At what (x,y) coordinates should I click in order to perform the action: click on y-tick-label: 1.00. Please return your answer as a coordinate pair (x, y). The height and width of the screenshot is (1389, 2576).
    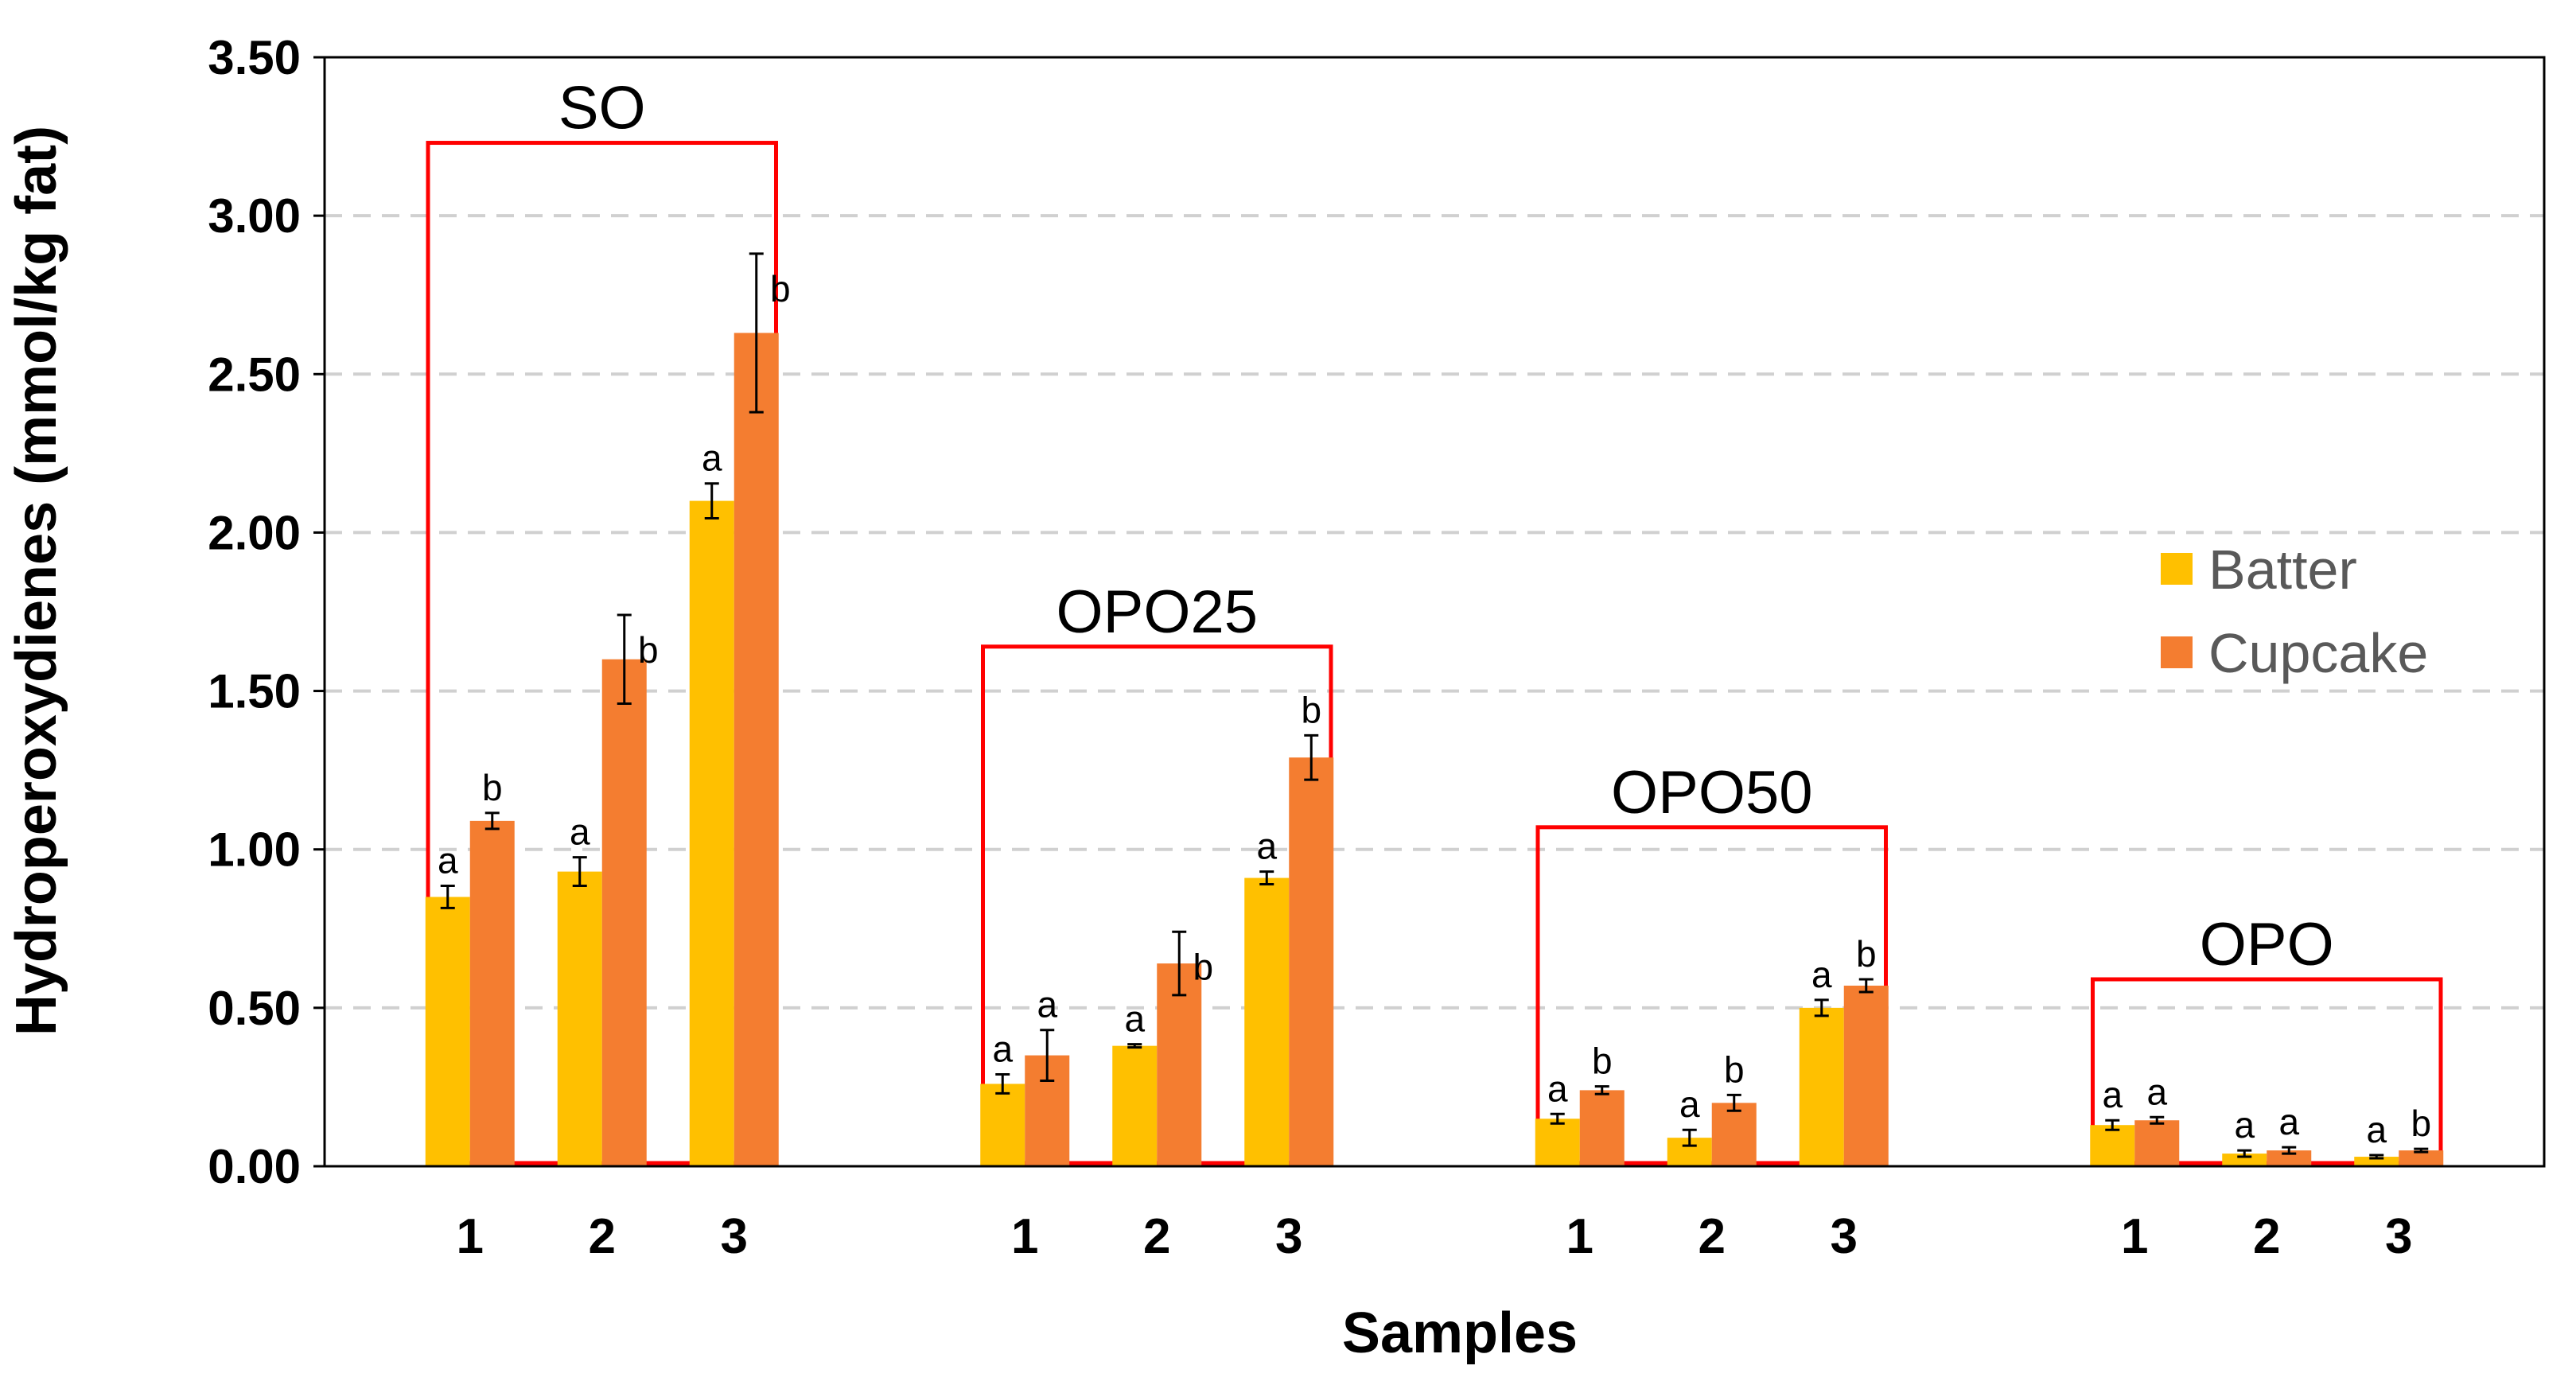
    Looking at the image, I should click on (255, 850).